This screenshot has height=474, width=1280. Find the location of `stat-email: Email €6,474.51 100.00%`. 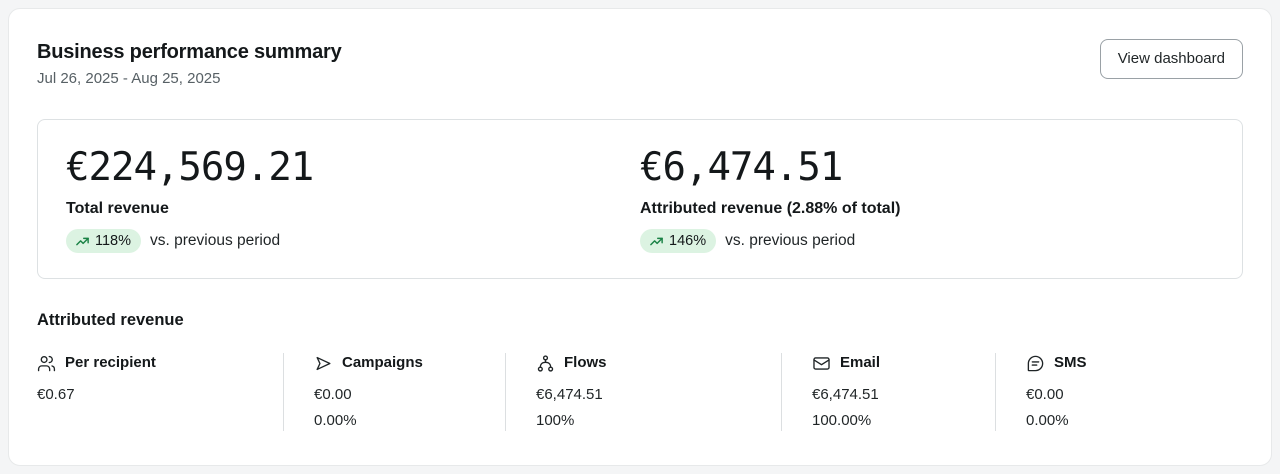

stat-email: Email €6,474.51 100.00% is located at coordinates (888, 392).